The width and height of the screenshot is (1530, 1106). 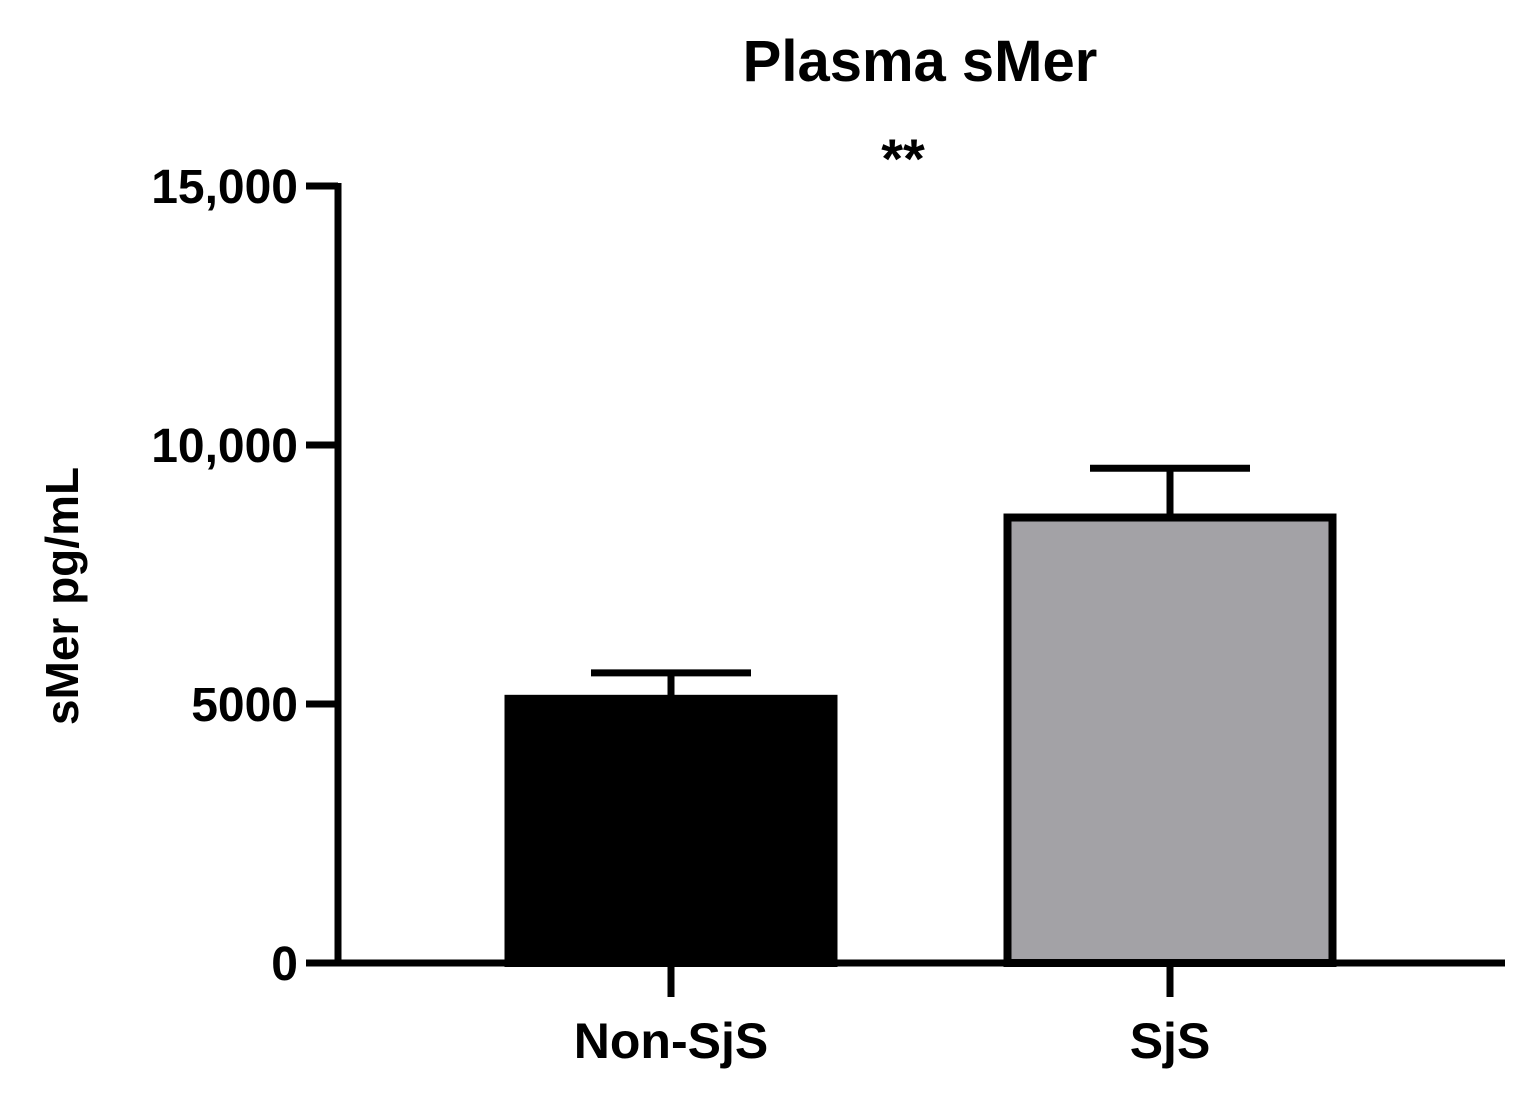 I want to click on x-ticks: Non-SjS SjS, so click(x=892, y=1016).